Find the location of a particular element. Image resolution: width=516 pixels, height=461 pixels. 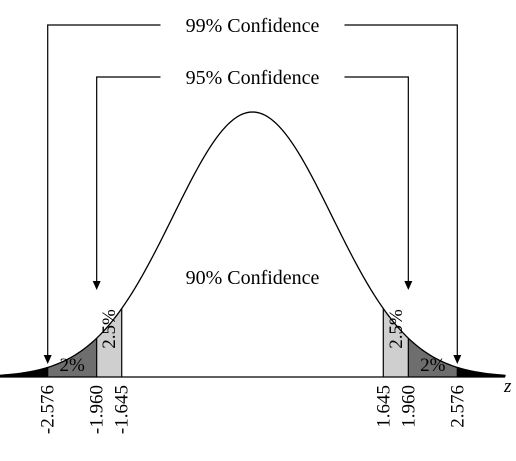

x-axis-label: z is located at coordinates (507, 386).